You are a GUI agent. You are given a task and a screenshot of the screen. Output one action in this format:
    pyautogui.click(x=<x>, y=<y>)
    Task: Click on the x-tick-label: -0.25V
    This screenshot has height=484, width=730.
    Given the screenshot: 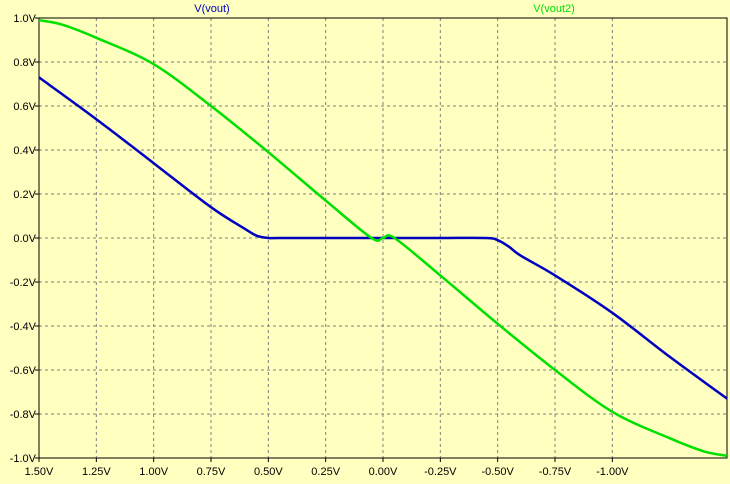 What is the action you would take?
    pyautogui.click(x=440, y=472)
    